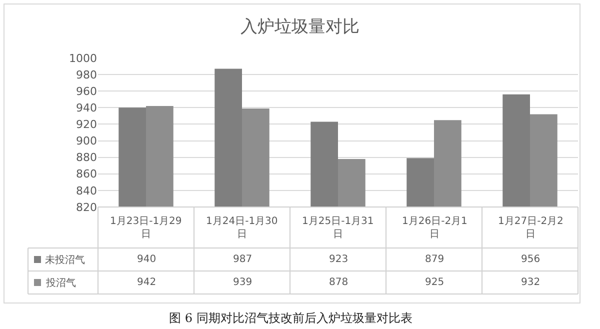 This screenshot has height=329, width=600. What do you see at coordinates (434, 259) in the screenshot?
I see `data-label: 879` at bounding box center [434, 259].